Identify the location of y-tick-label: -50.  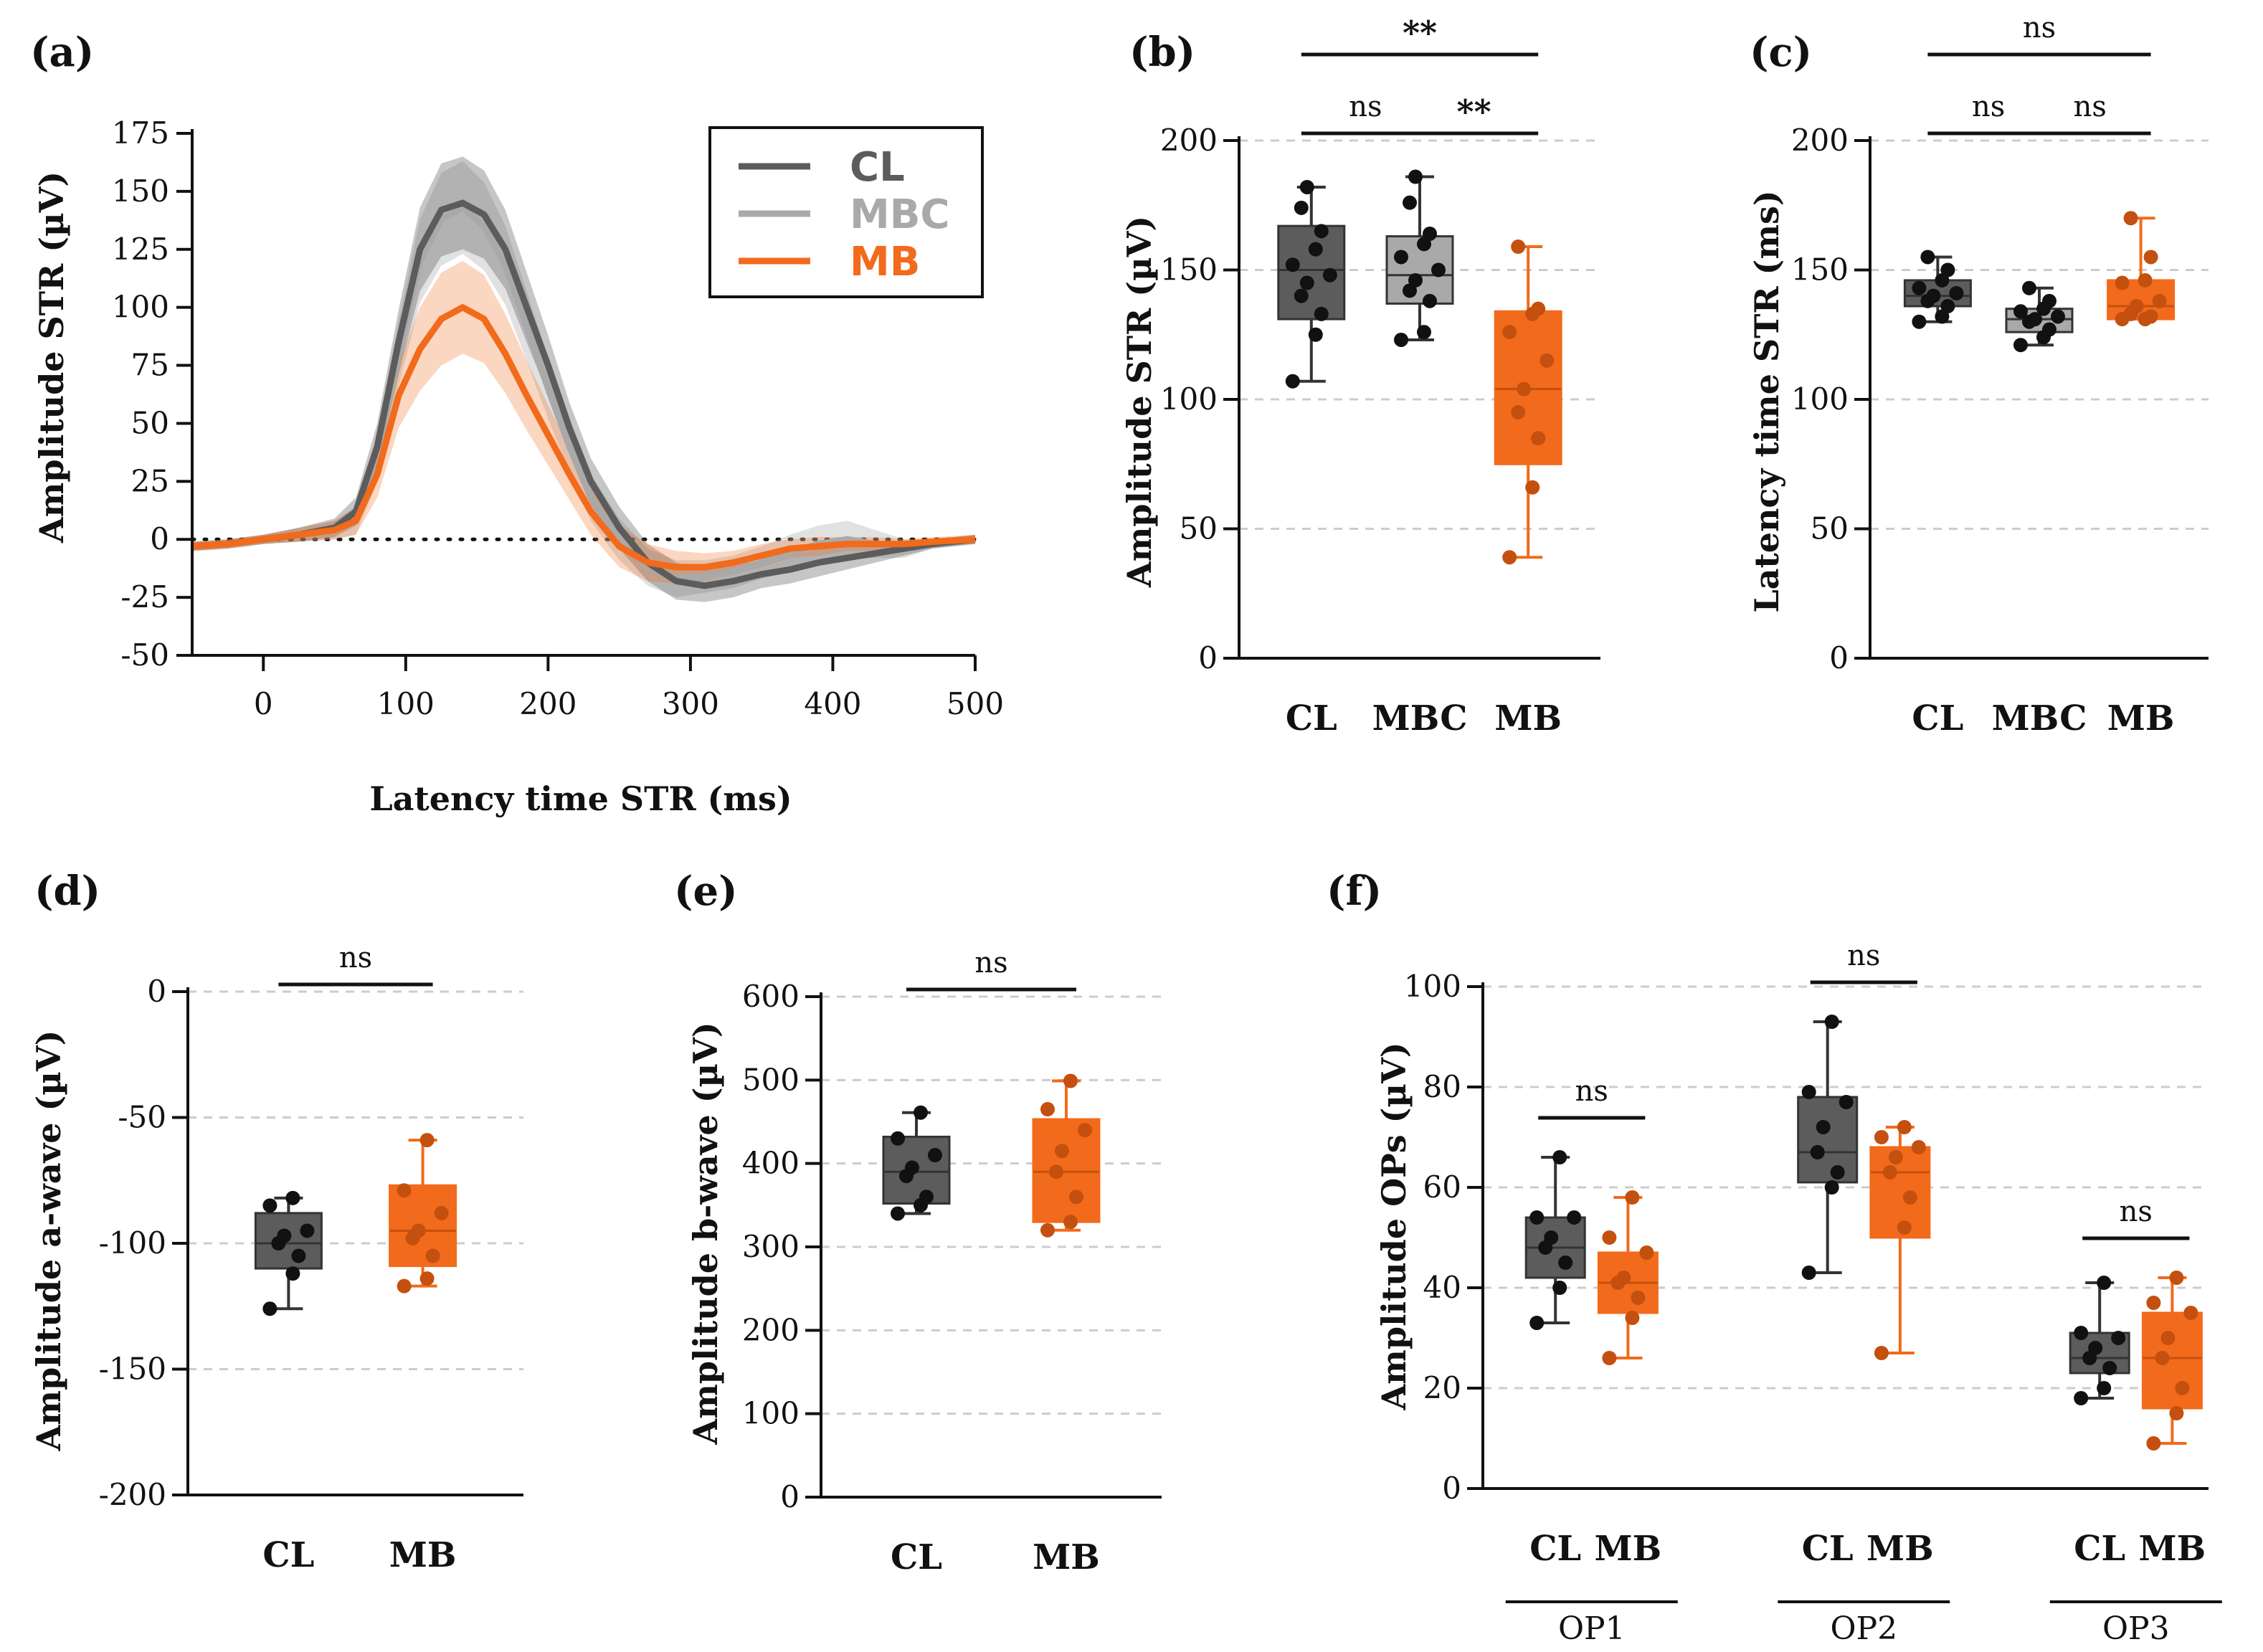
(142, 1117).